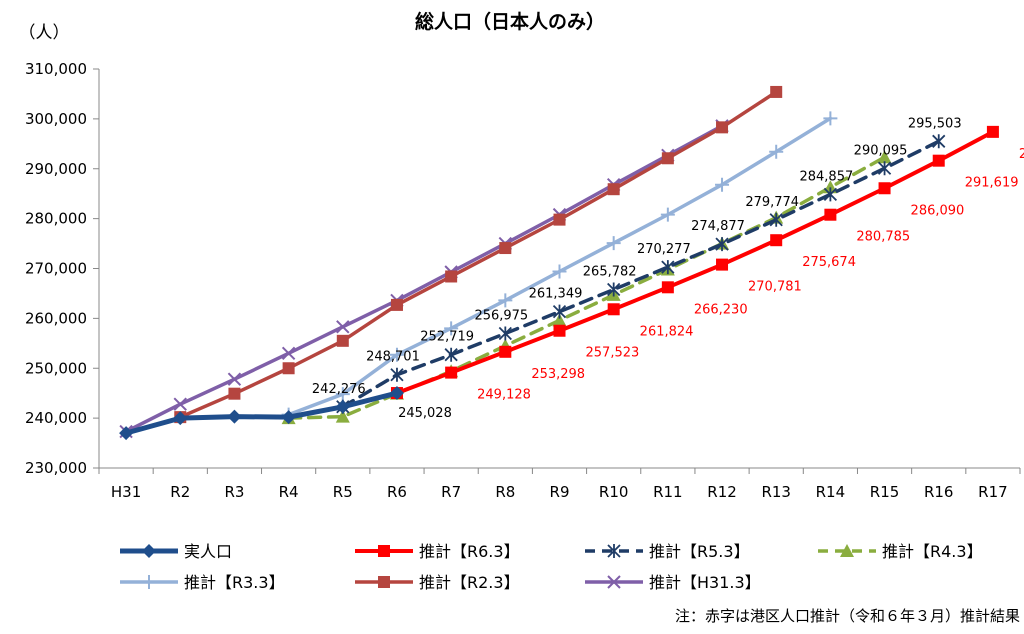 This screenshot has height=634, width=1024. What do you see at coordinates (668, 492) in the screenshot?
I see `x-tick-label: R11` at bounding box center [668, 492].